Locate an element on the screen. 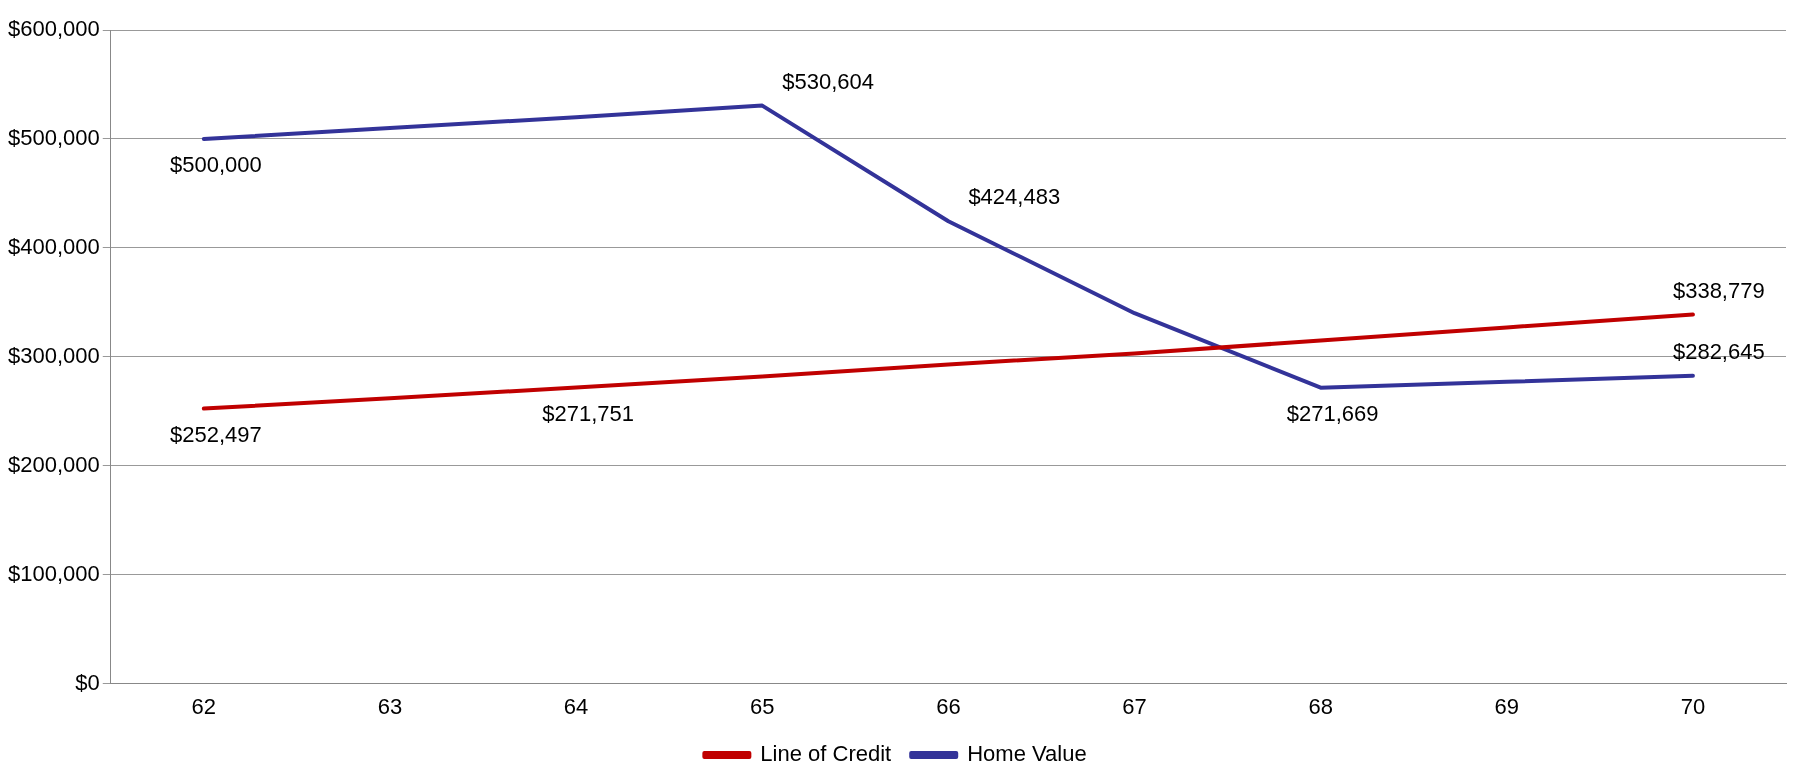 The height and width of the screenshot is (776, 1816). data-label: $271,669 is located at coordinates (1332, 413).